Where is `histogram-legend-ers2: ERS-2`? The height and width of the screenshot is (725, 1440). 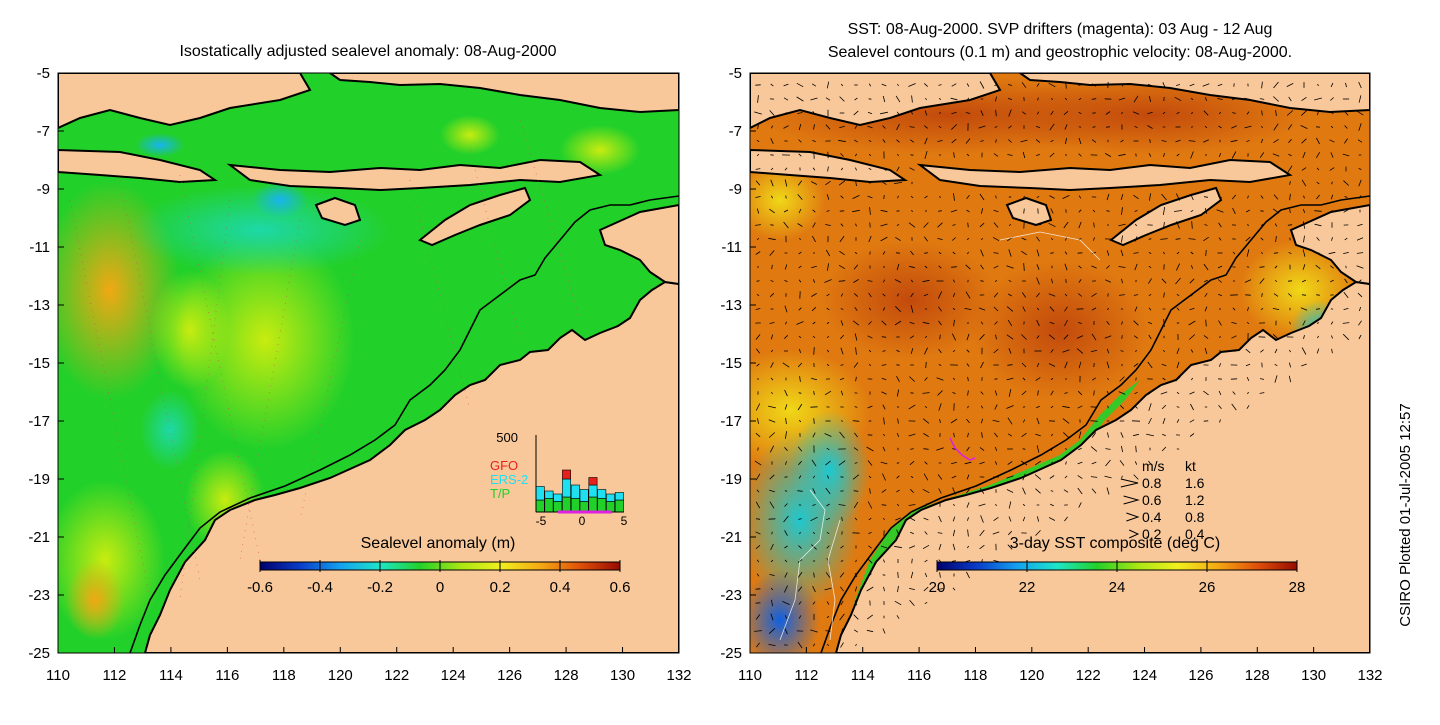
histogram-legend-ers2: ERS-2 is located at coordinates (509, 479).